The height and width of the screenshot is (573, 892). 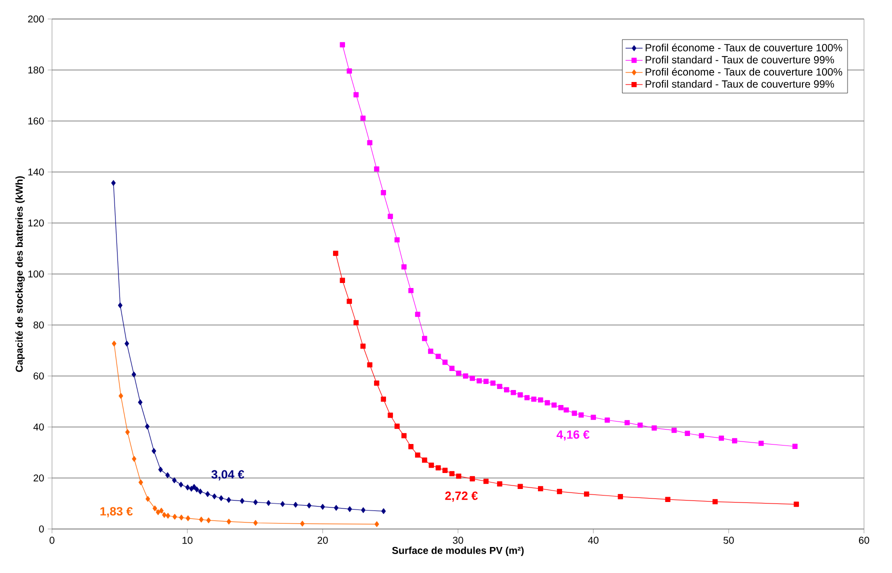 What do you see at coordinates (573, 435) in the screenshot?
I see `annotation: 4,16 €` at bounding box center [573, 435].